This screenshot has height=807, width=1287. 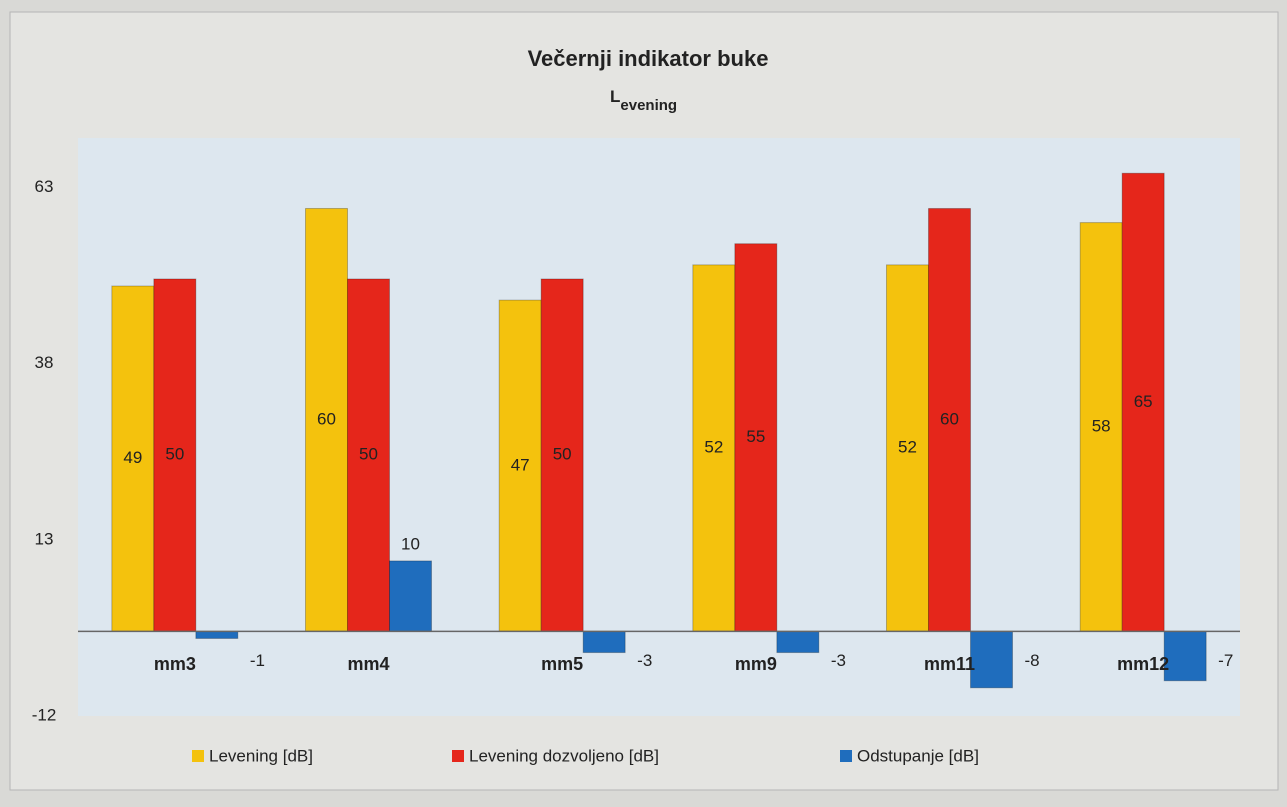 What do you see at coordinates (648, 105) in the screenshot?
I see `subtitle-subscript: evening` at bounding box center [648, 105].